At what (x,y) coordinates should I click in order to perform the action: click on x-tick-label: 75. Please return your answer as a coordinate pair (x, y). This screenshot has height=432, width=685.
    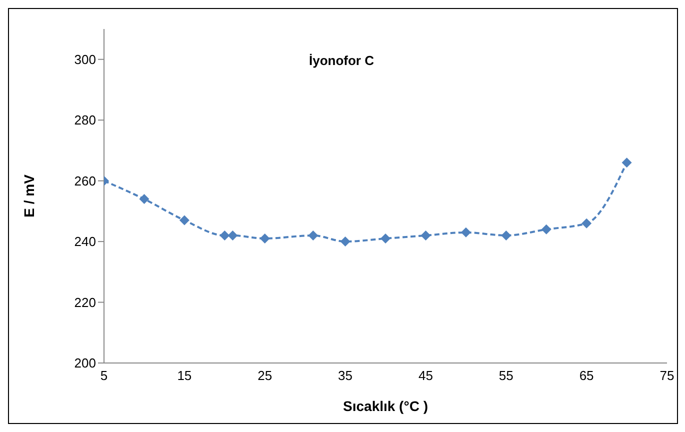
    Looking at the image, I should click on (667, 376).